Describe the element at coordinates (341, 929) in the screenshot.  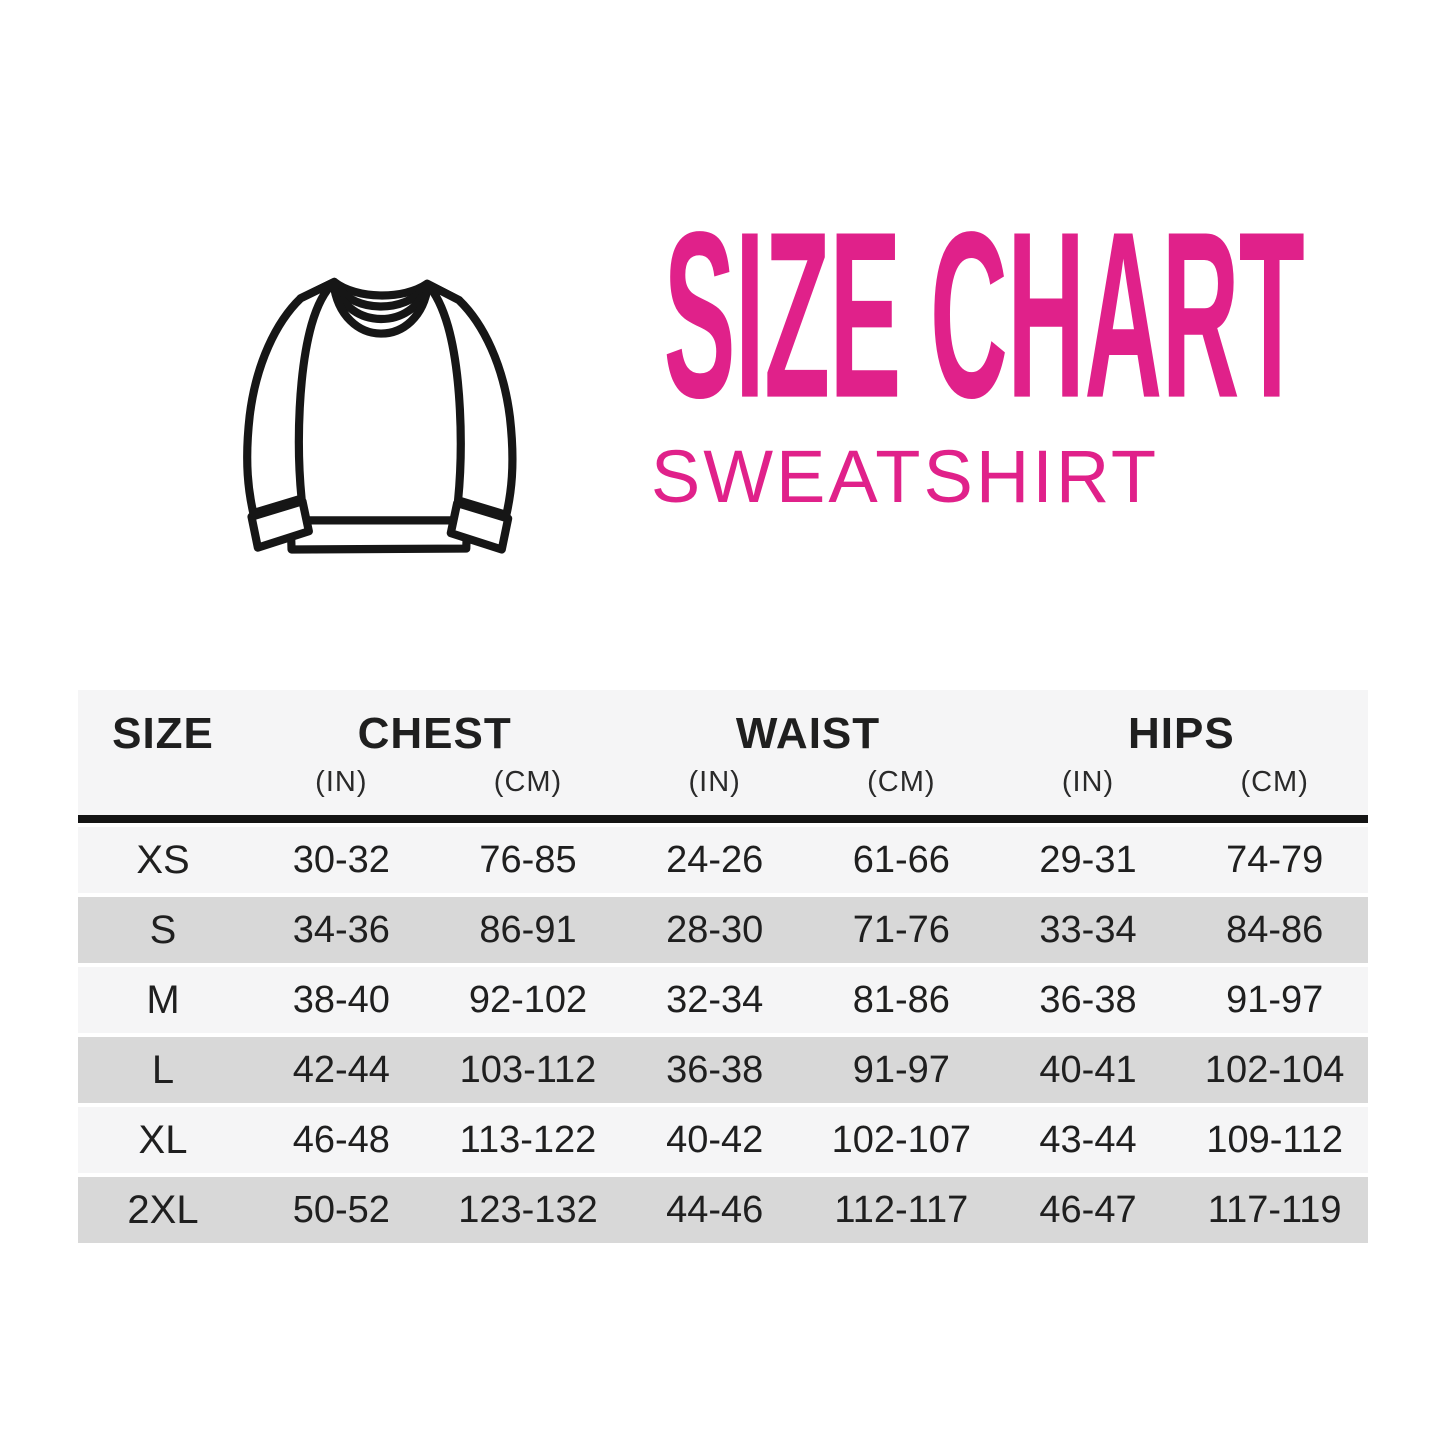
I see `table-cell: 34-36` at that location.